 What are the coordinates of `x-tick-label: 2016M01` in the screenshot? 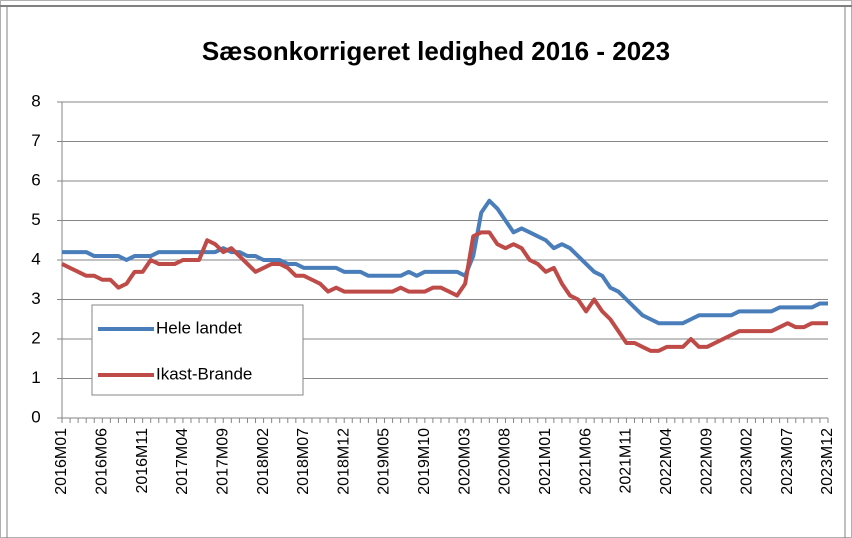 It's located at (61, 461).